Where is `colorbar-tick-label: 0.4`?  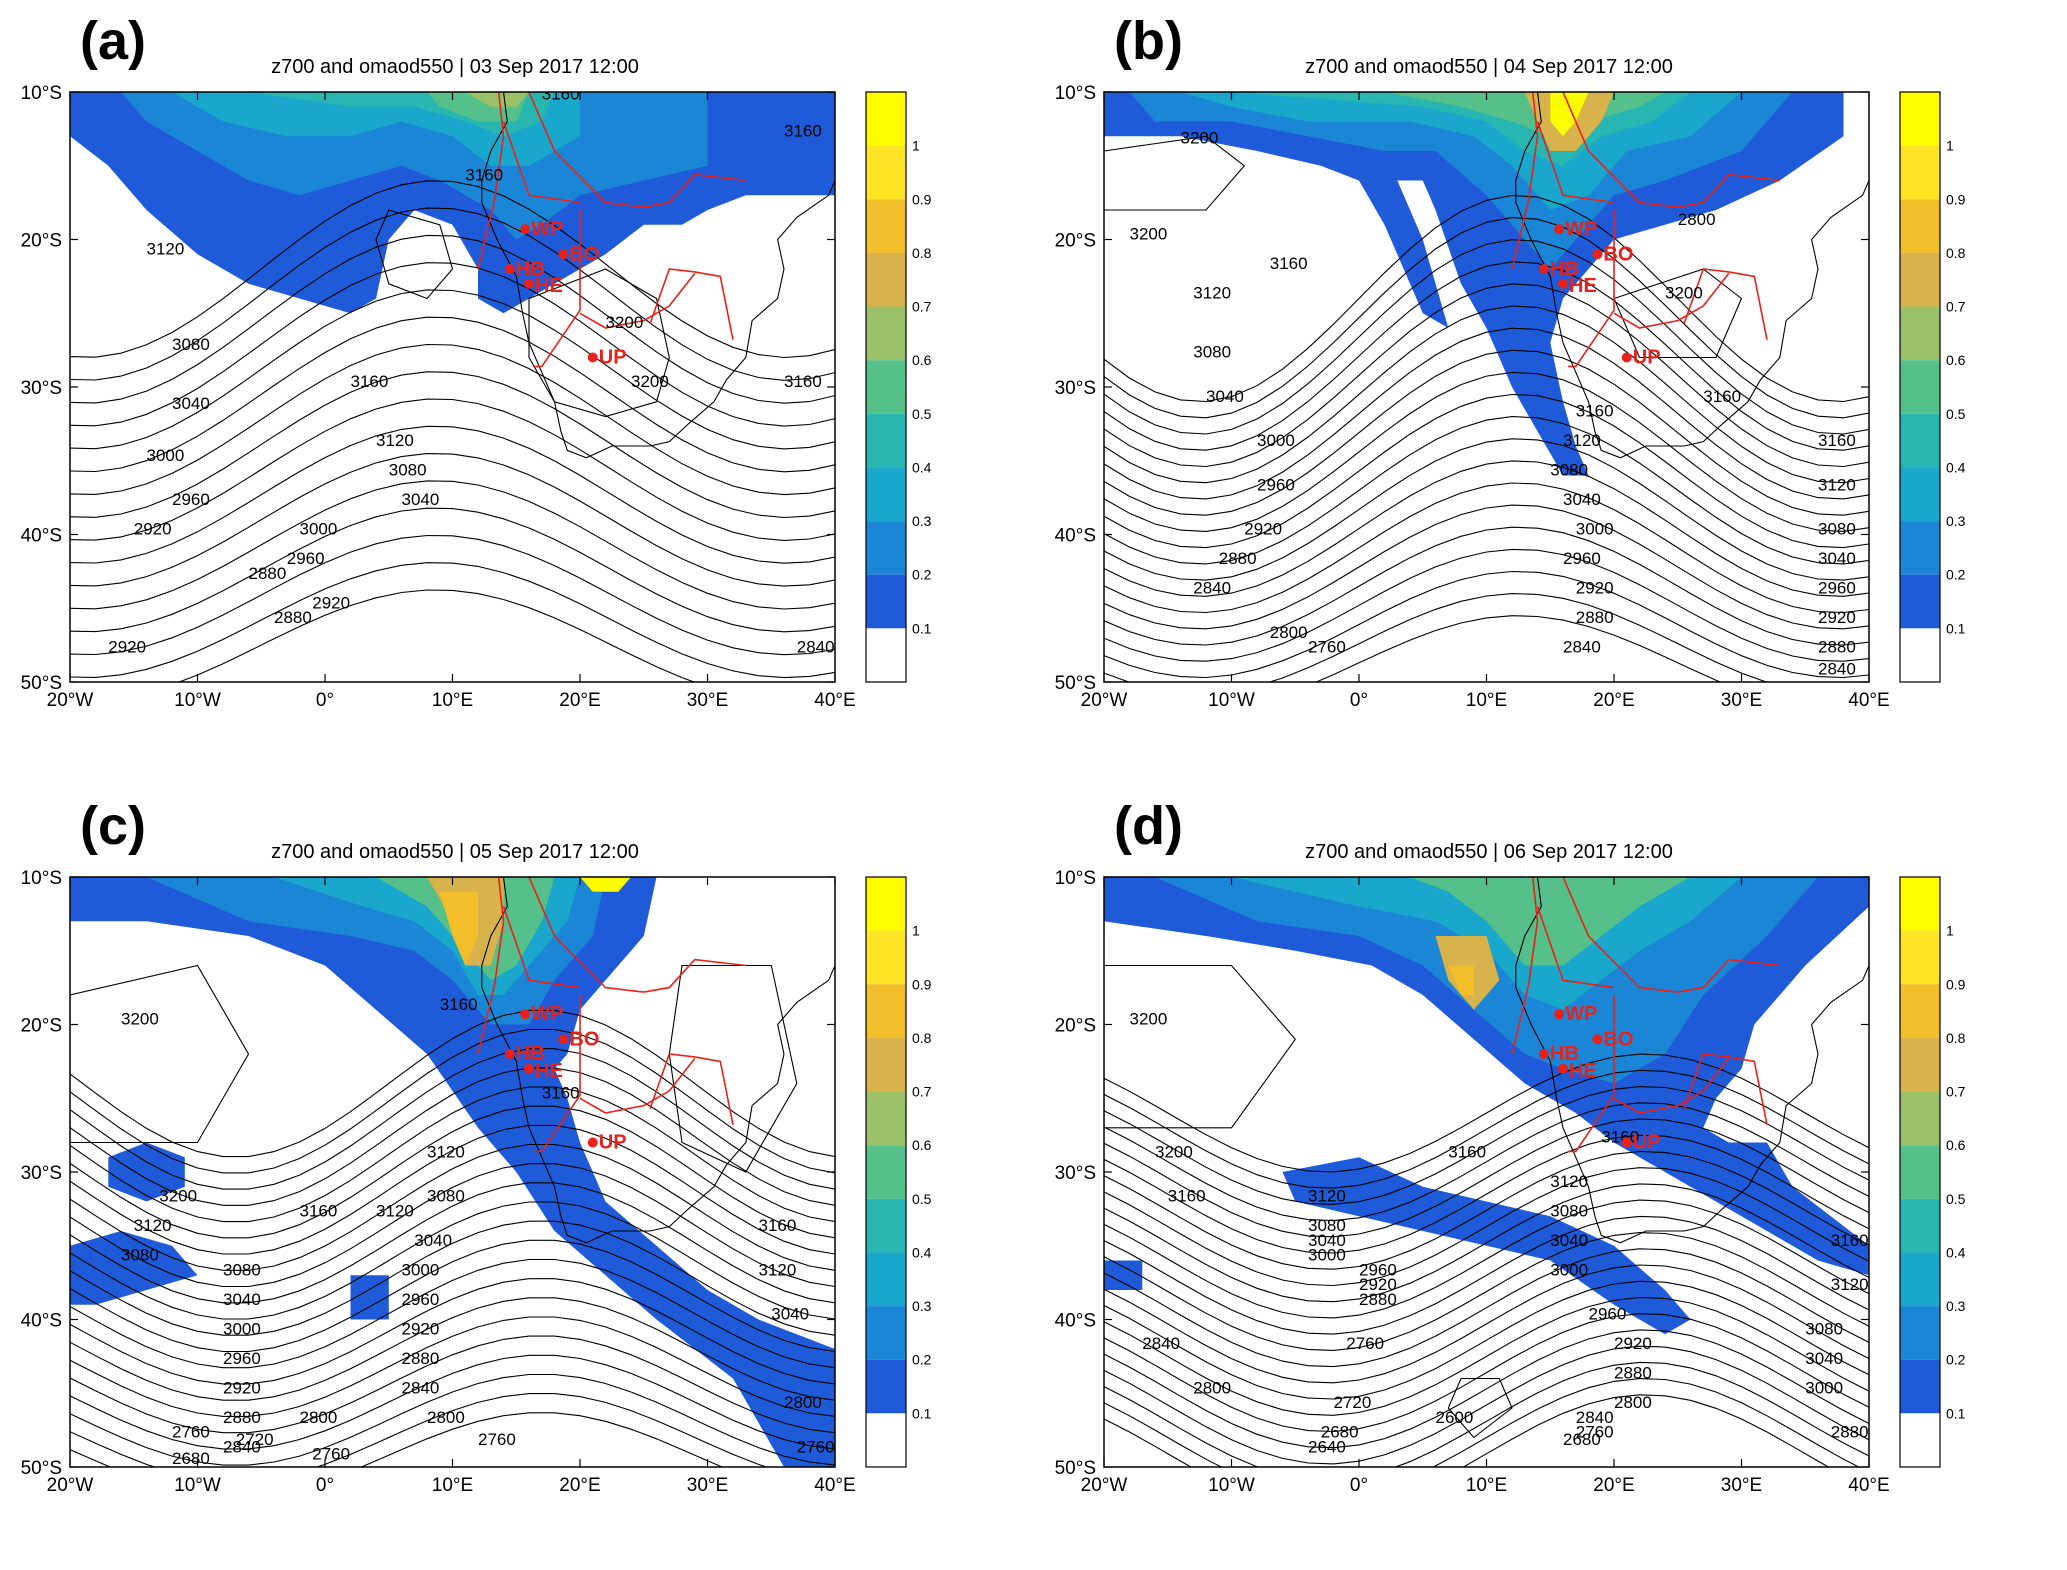 colorbar-tick-label: 0.4 is located at coordinates (1956, 467).